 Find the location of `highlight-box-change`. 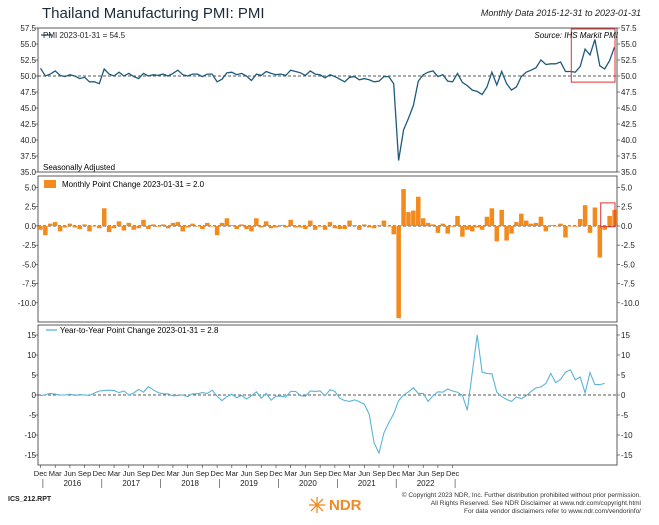

highlight-box-change is located at coordinates (608, 215).